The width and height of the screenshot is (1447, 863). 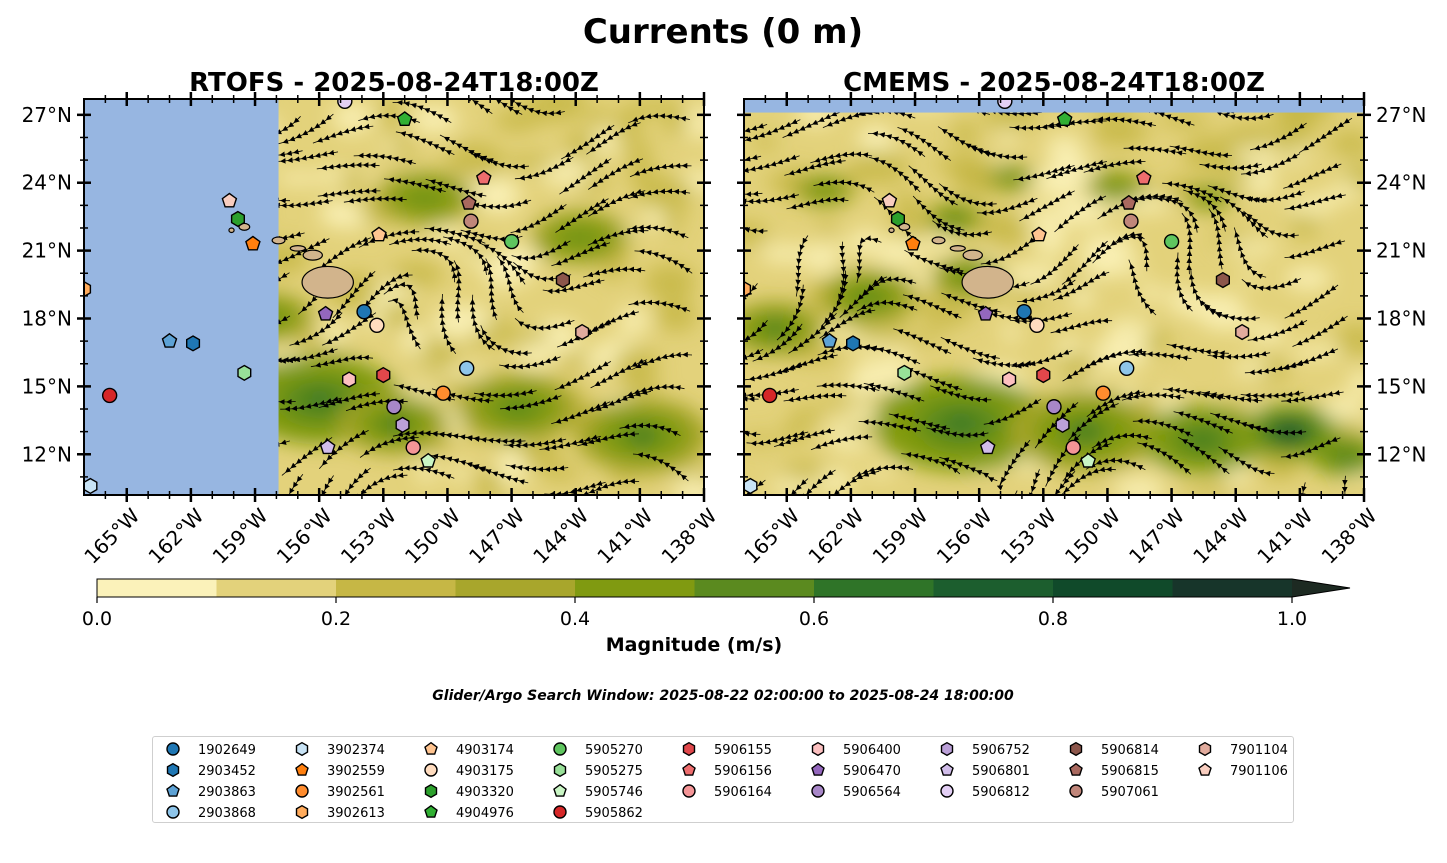 What do you see at coordinates (624, 535) in the screenshot?
I see `rtofs-x-tick-label: 141°W` at bounding box center [624, 535].